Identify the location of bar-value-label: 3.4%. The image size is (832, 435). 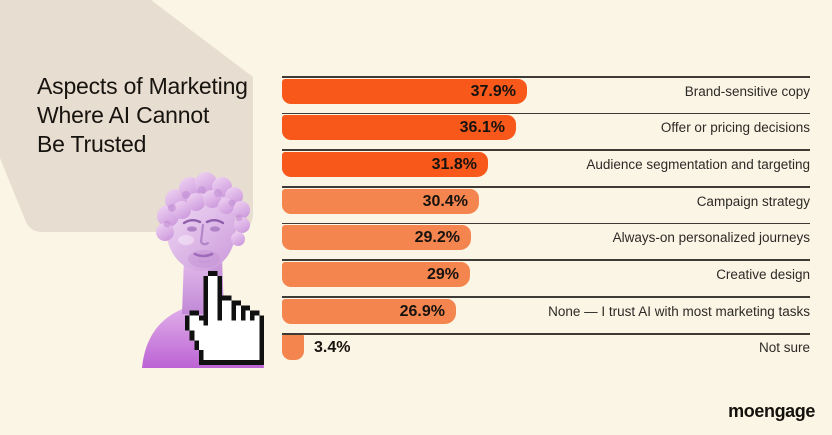
(332, 348).